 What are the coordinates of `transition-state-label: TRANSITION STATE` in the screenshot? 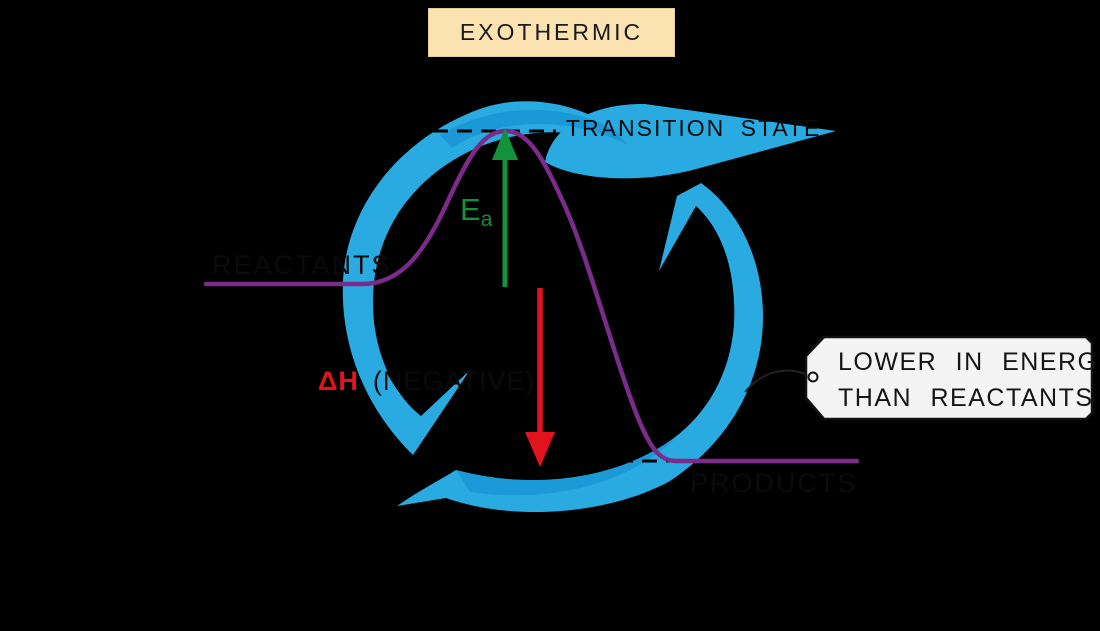 It's located at (694, 128).